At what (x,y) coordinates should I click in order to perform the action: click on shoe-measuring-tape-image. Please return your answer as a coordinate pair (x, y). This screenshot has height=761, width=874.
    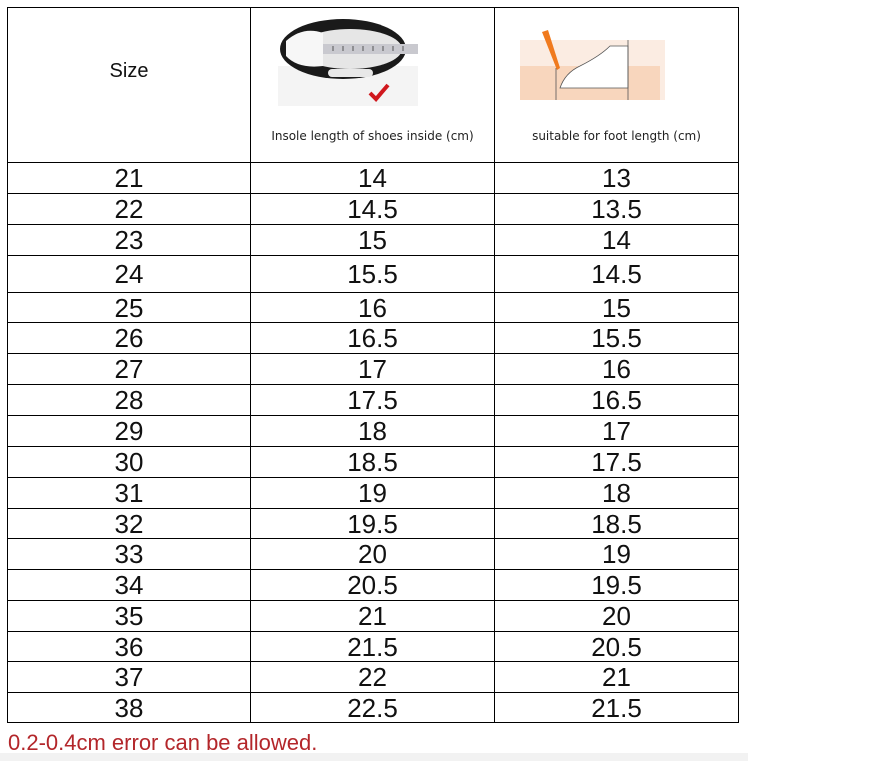
    Looking at the image, I should click on (348, 62).